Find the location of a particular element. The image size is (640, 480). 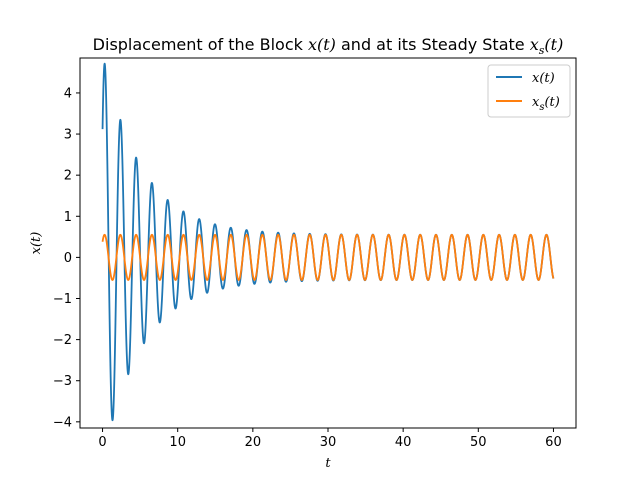

x-tick-label: 20 is located at coordinates (253, 442).